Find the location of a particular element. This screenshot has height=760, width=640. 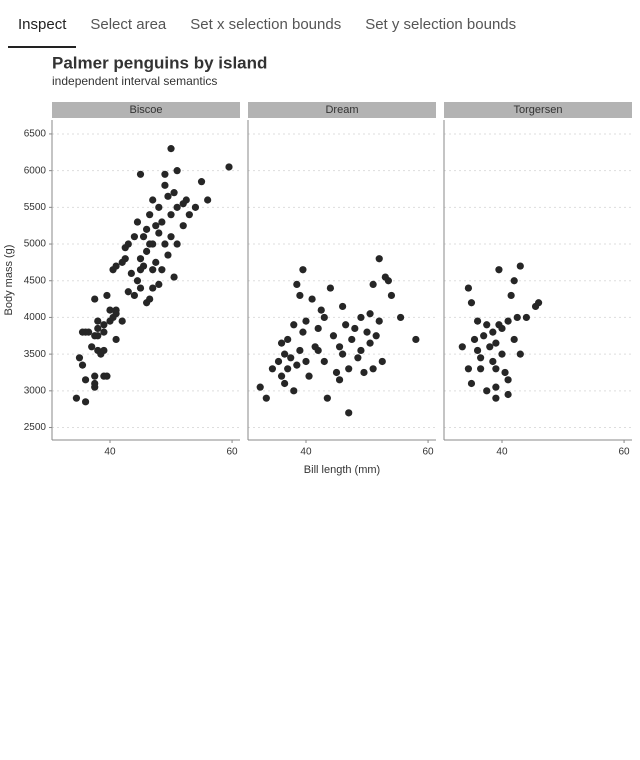

facet-title: Torgersen is located at coordinates (538, 110).